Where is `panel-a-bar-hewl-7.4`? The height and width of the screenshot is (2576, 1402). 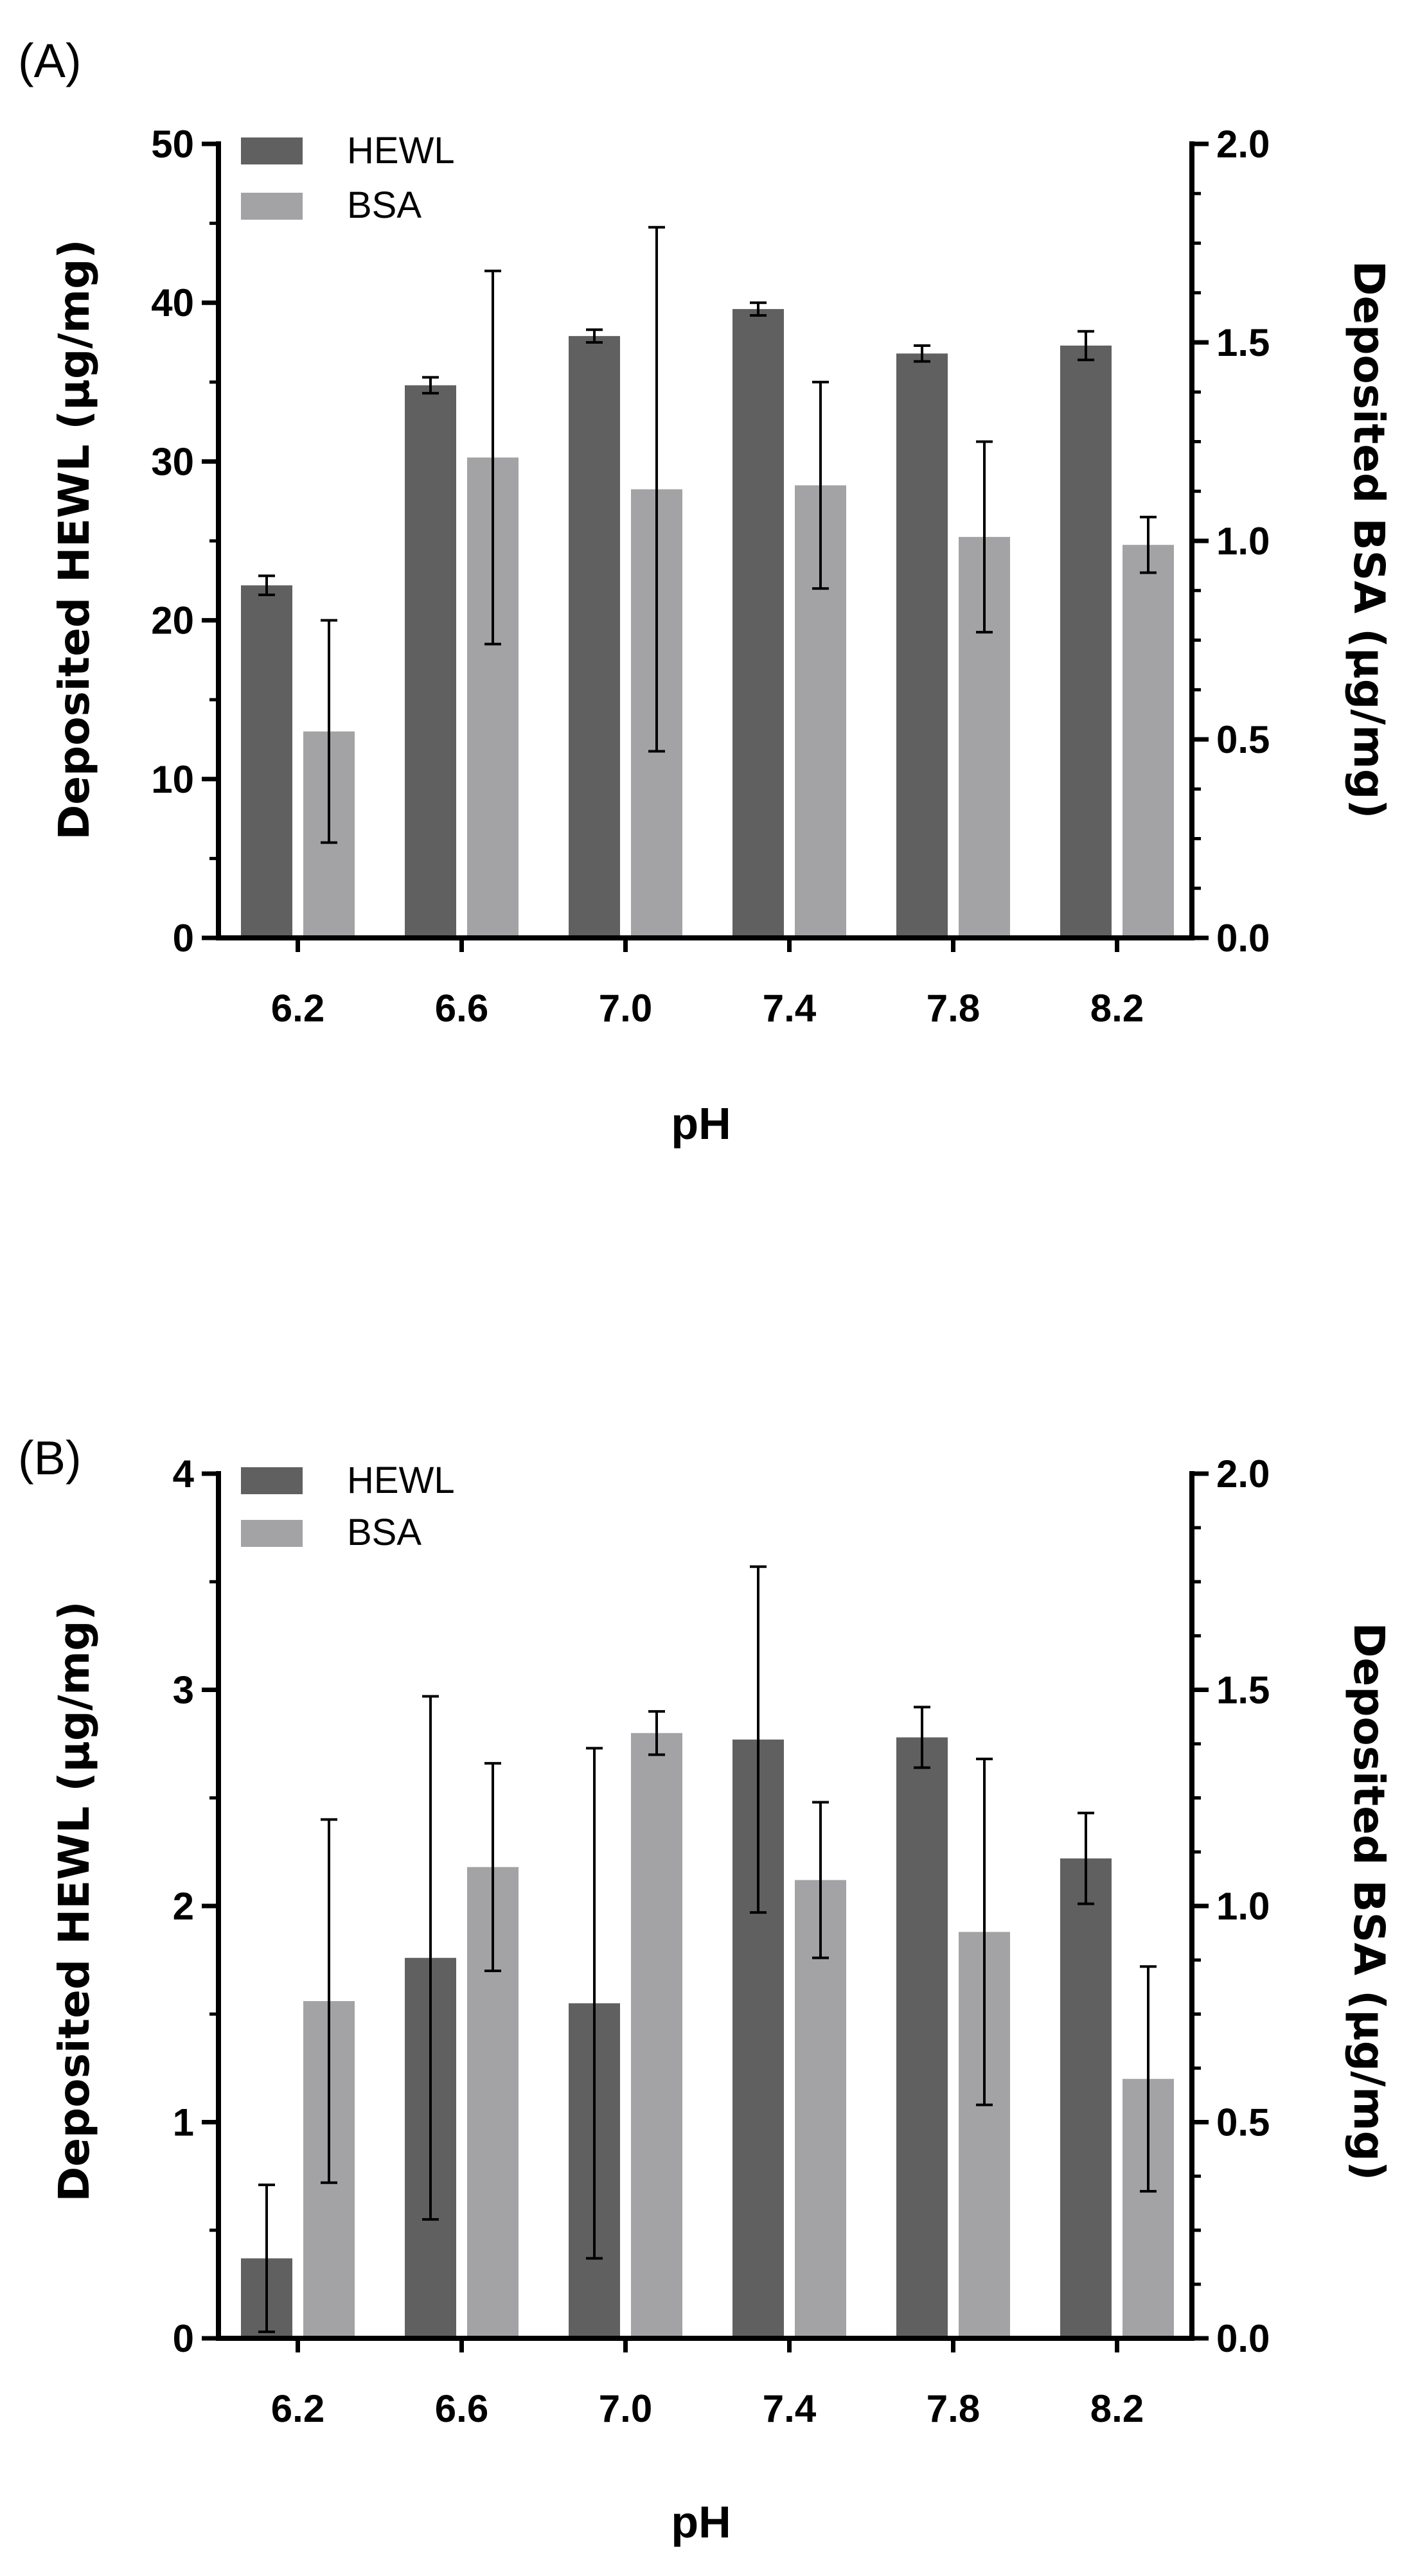 panel-a-bar-hewl-7.4 is located at coordinates (758, 623).